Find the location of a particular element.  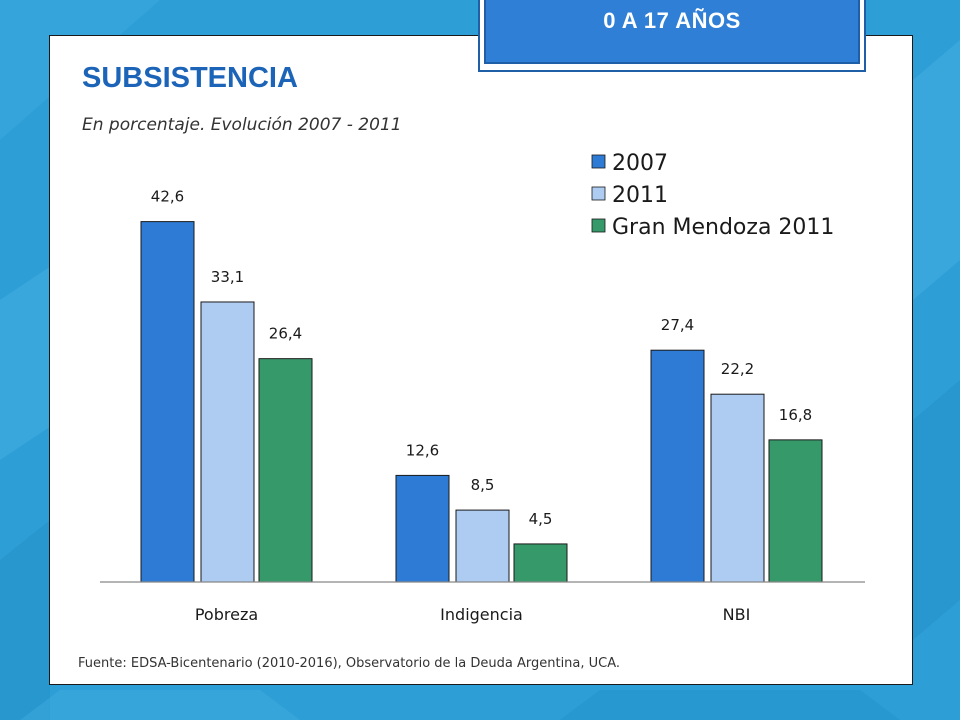

legend-label: 2007 is located at coordinates (640, 163).